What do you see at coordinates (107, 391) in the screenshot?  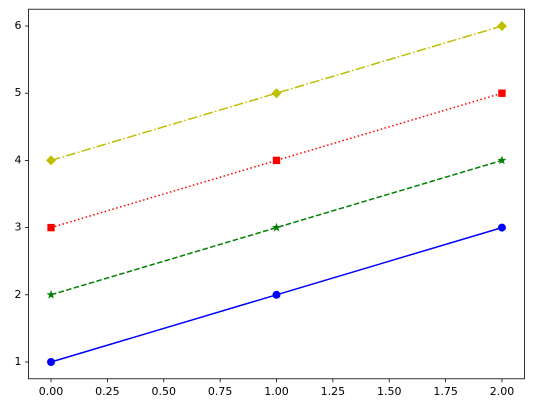 I see `x-tick-label: 0.25` at bounding box center [107, 391].